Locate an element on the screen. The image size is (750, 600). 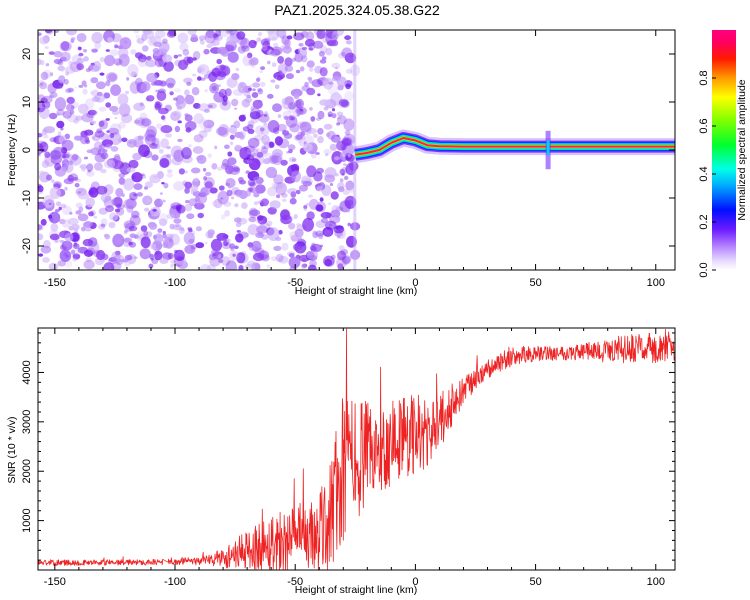
snr-ytick-label: 2000 is located at coordinates (27, 471).